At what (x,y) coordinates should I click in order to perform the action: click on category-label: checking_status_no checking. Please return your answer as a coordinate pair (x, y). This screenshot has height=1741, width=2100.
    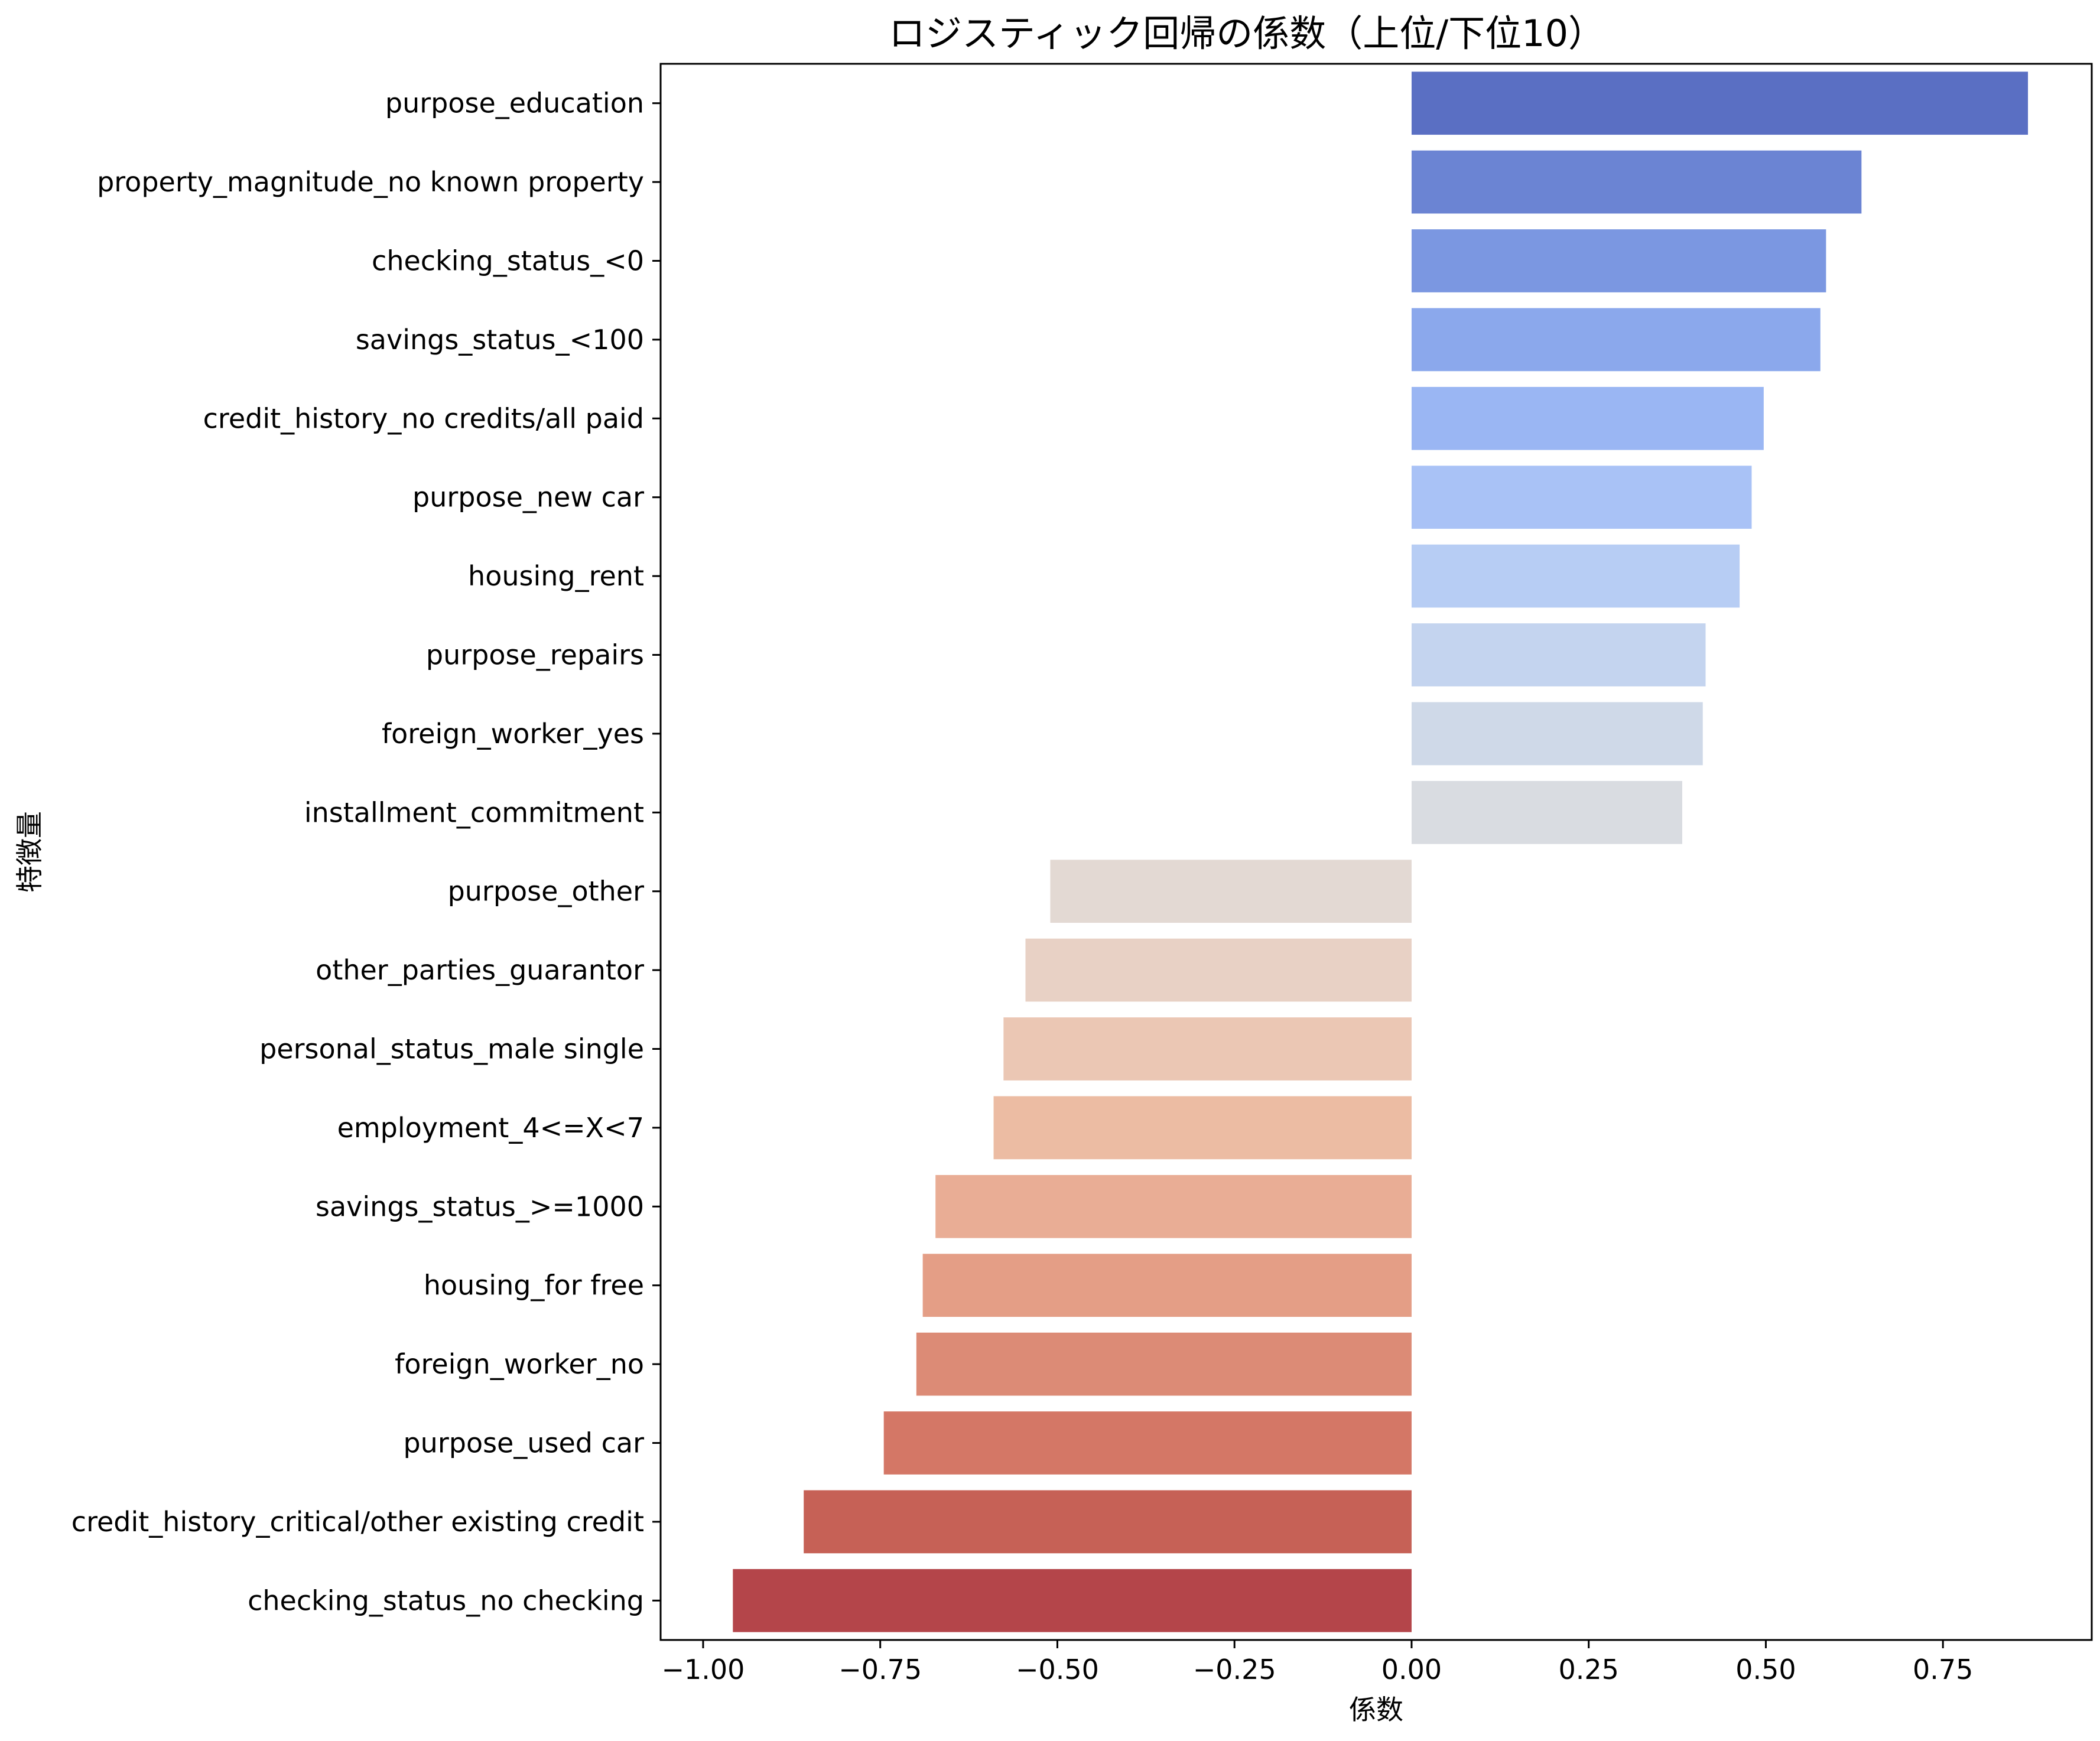
    Looking at the image, I should click on (446, 1600).